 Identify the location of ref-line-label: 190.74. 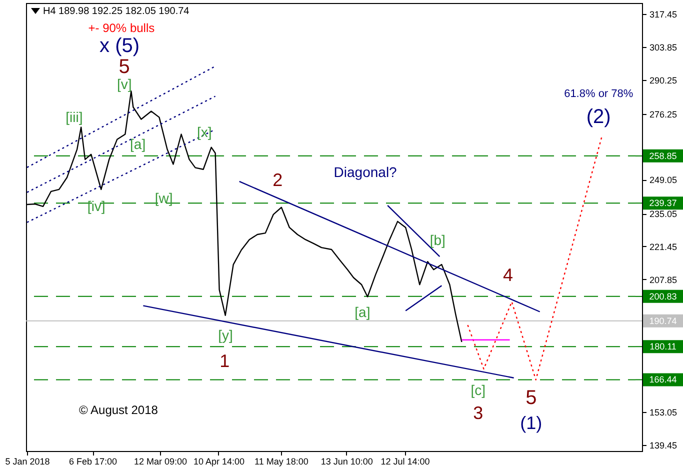
(663, 321).